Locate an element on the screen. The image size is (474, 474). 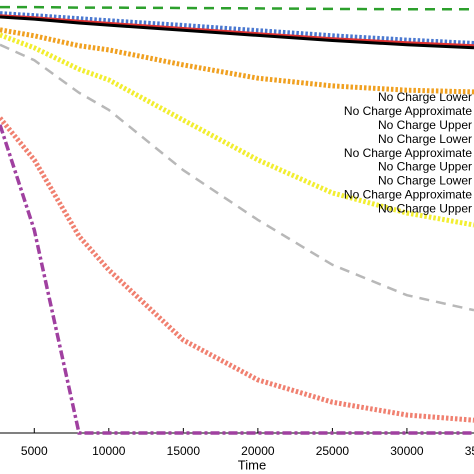
x-tick-label: 5000 is located at coordinates (34, 451).